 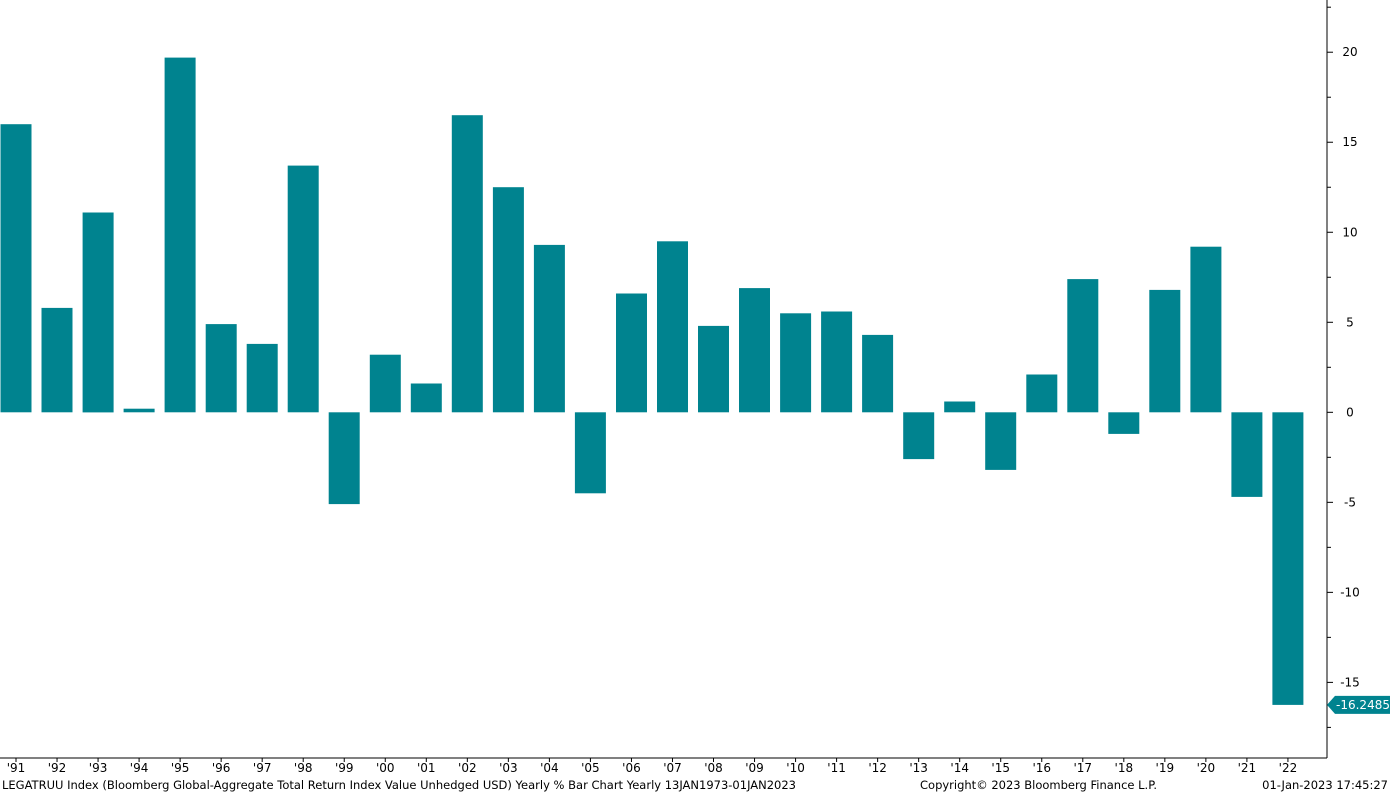 What do you see at coordinates (1343, 379) in the screenshot?
I see `y-axis: -15 -10 -5 0 5 10 15 20` at bounding box center [1343, 379].